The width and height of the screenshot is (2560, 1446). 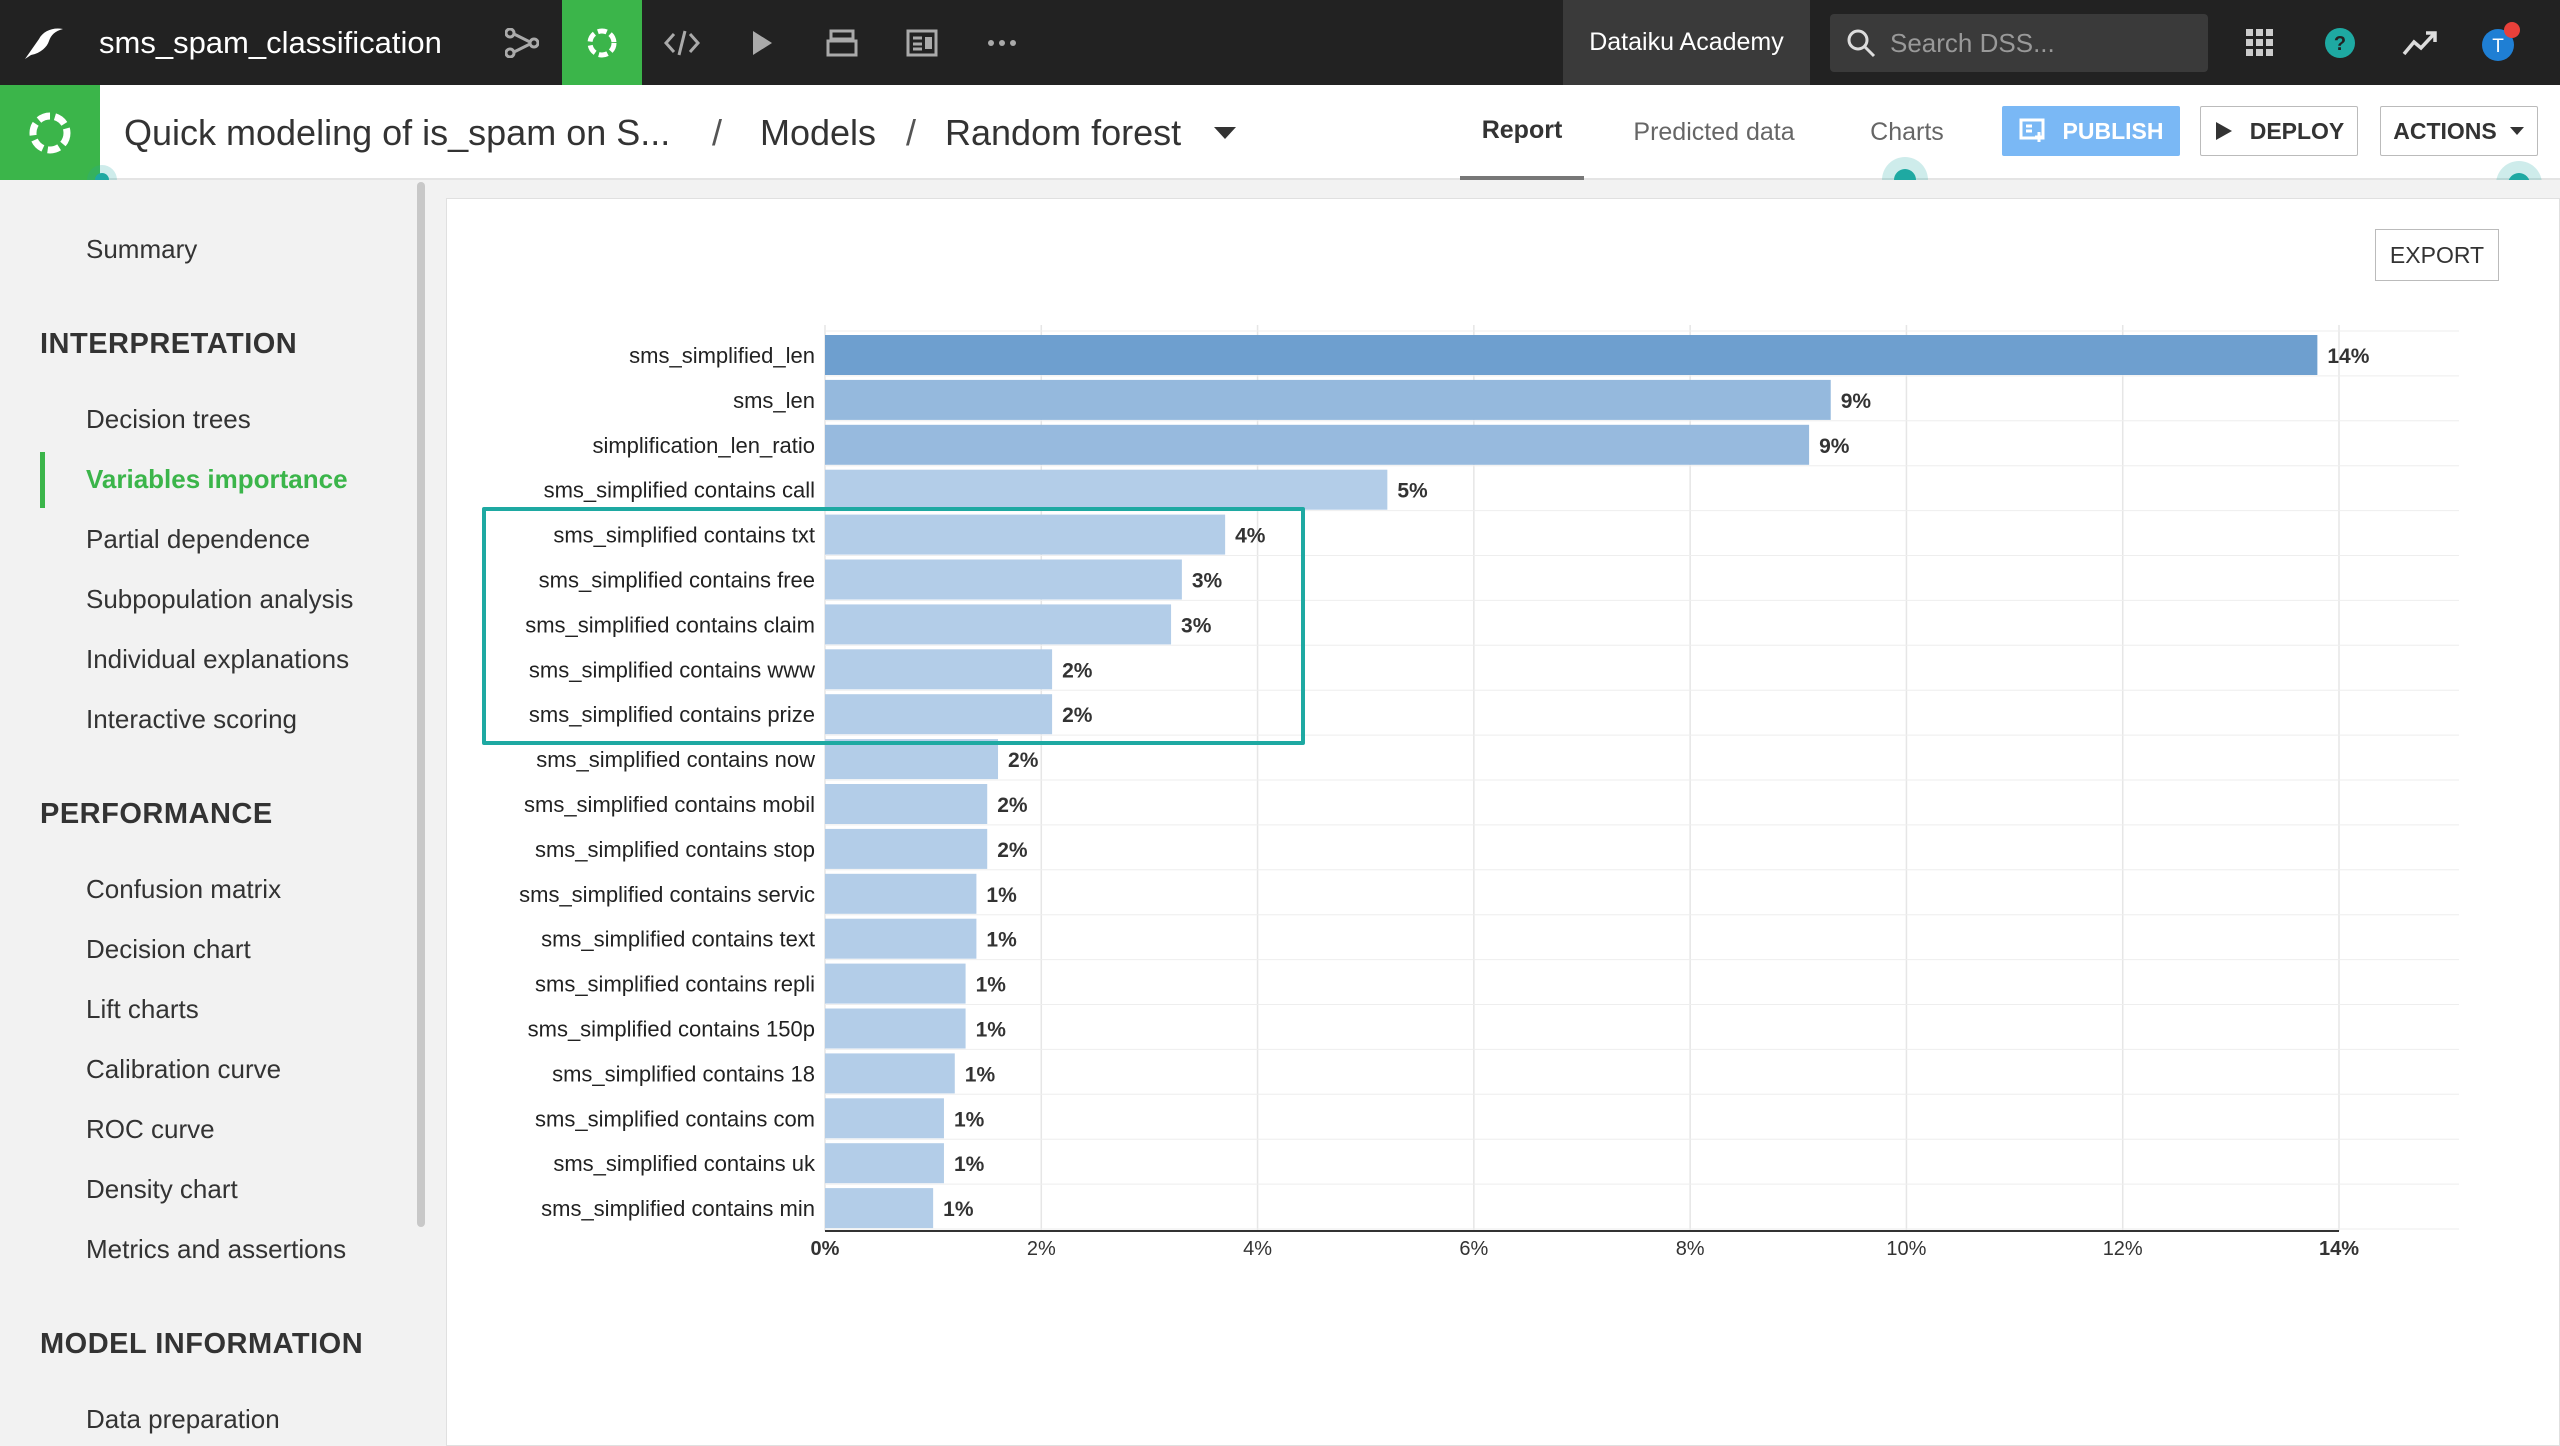 I want to click on section-interpretation: INTERPRETATION, so click(x=169, y=344).